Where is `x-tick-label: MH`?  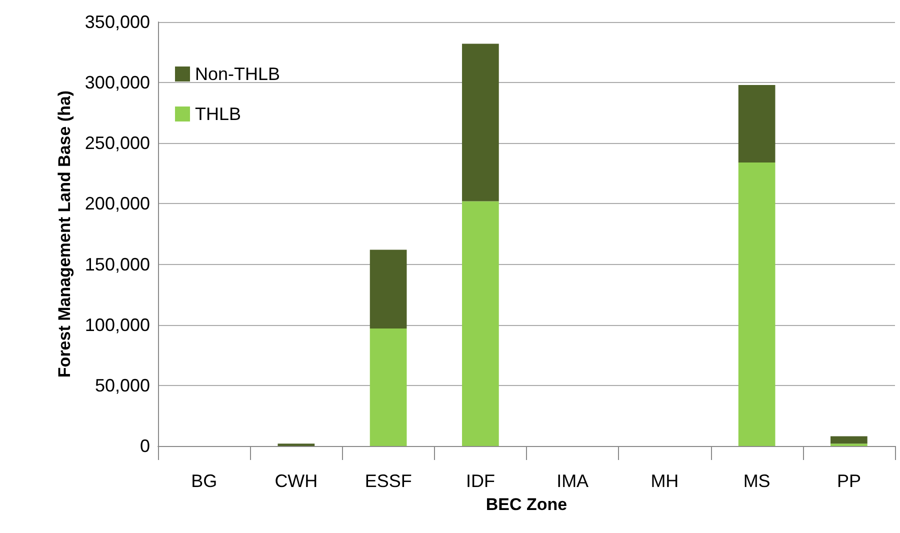 x-tick-label: MH is located at coordinates (664, 481).